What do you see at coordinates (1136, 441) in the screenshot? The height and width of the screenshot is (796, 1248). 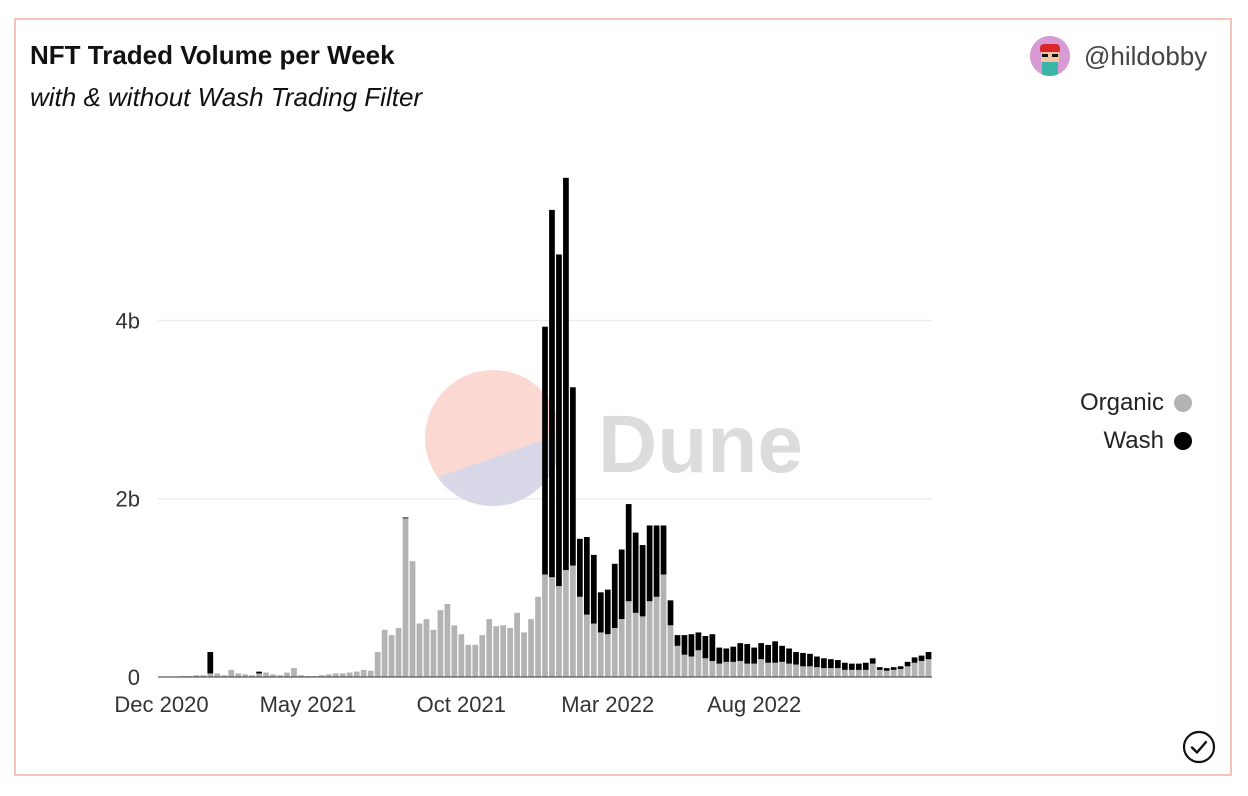 I see `legend-item-wash: Wash` at bounding box center [1136, 441].